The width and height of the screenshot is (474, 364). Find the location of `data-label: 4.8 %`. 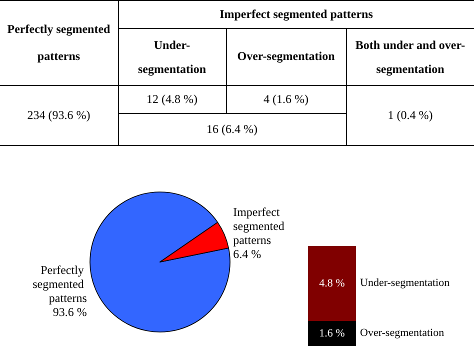

data-label: 4.8 % is located at coordinates (332, 284).